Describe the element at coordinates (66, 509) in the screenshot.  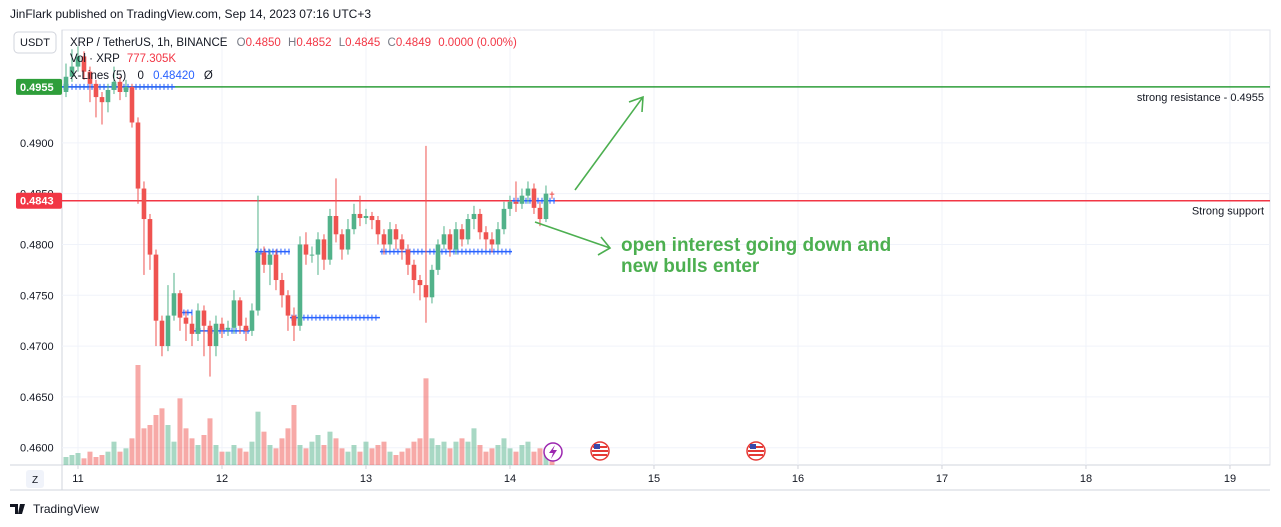
I see `footer: TradingView` at that location.